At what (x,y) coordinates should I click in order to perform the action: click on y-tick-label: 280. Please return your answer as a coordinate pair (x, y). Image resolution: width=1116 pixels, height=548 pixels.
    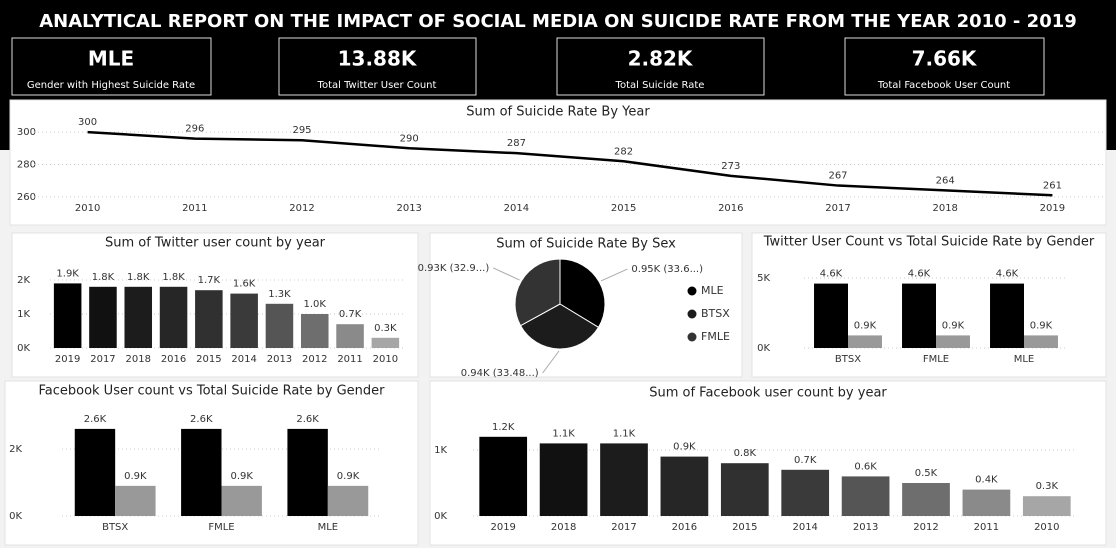
    Looking at the image, I should click on (26, 165).